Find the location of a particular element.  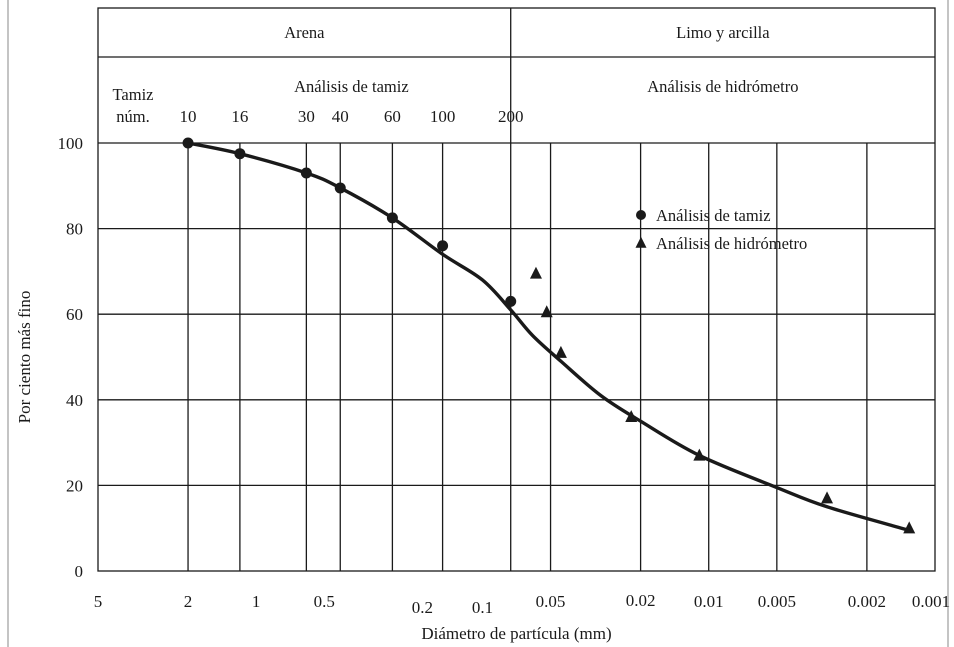

y-tick-label: 0 is located at coordinates (79, 571).